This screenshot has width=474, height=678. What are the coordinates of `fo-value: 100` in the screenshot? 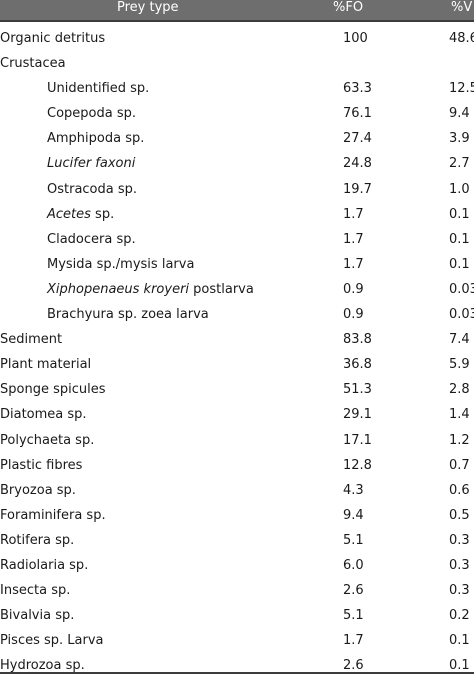 It's located at (355, 38).